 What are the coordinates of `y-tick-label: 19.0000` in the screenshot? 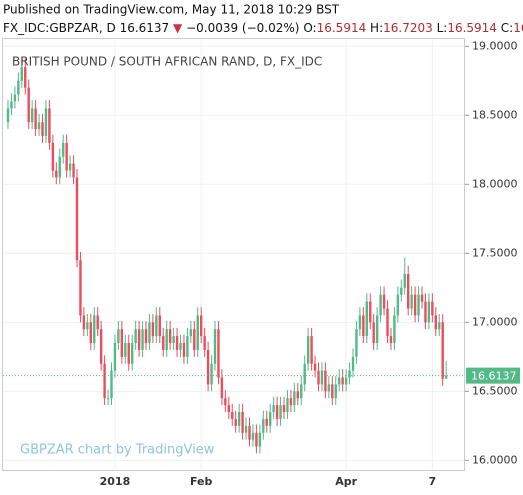 It's located at (495, 45).